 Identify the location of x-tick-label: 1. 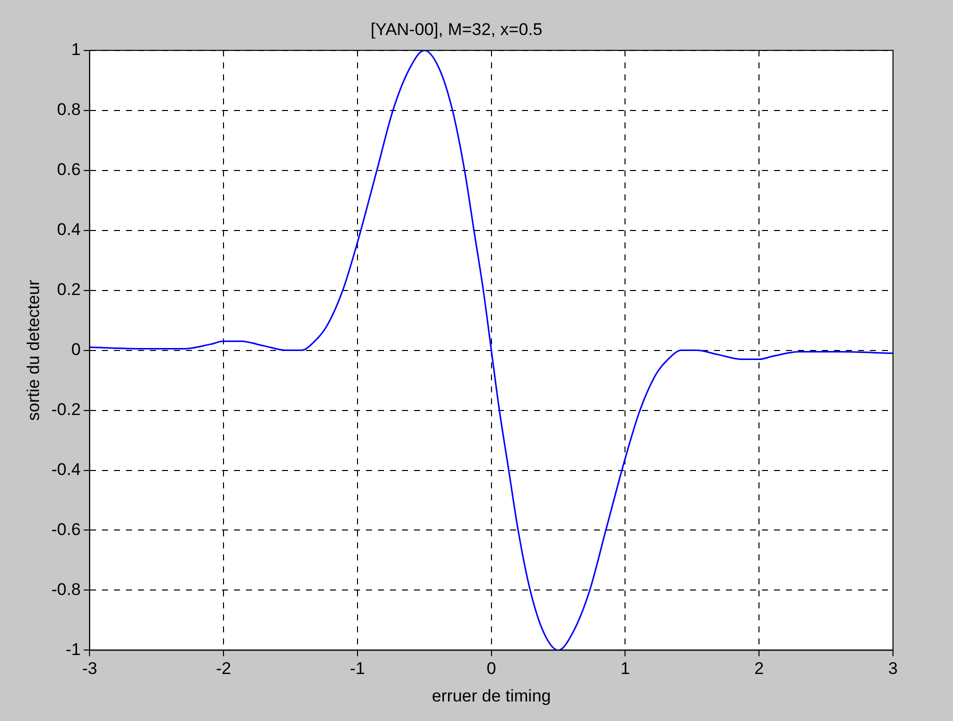
(625, 668).